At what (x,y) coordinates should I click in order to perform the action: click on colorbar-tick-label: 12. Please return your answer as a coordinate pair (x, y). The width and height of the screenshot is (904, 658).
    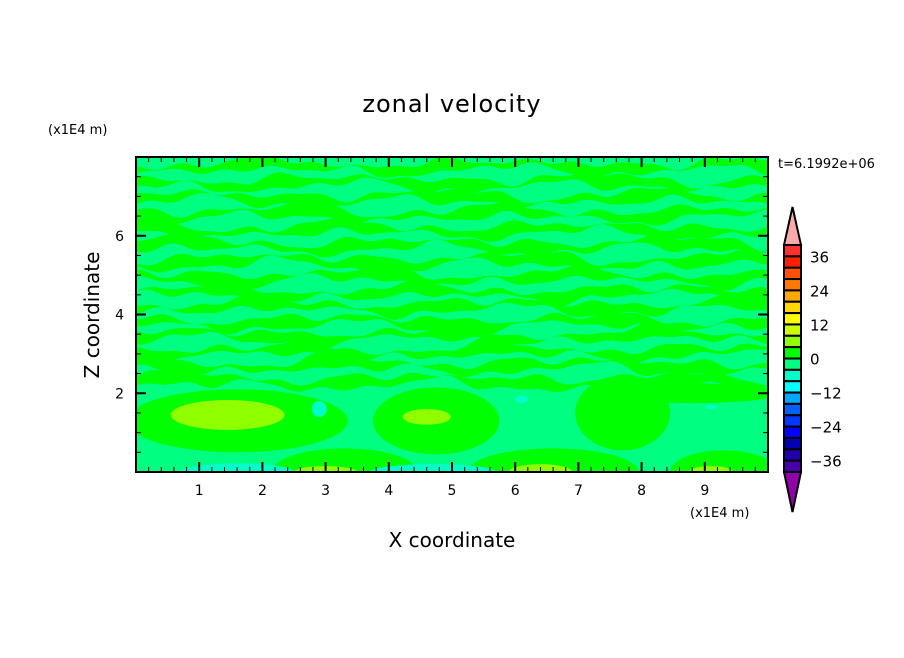
    Looking at the image, I should click on (819, 325).